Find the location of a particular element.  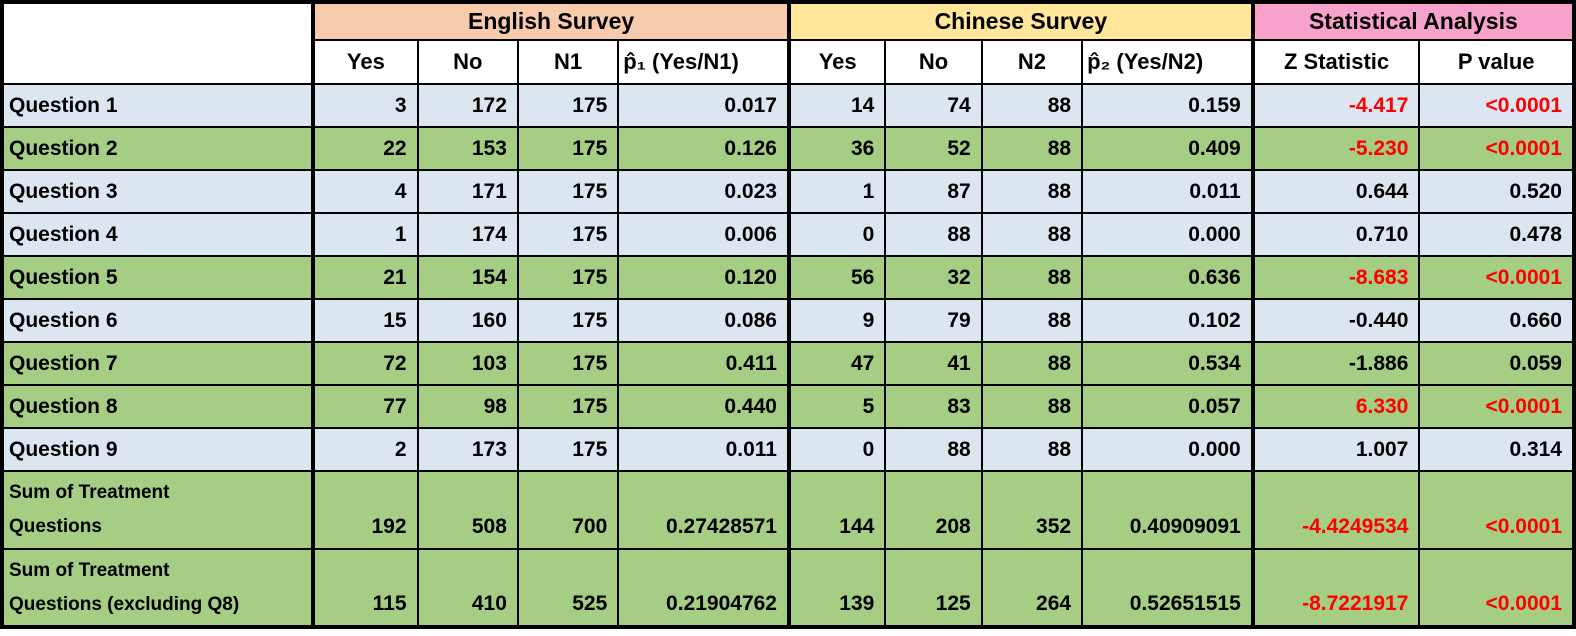

cell: 9 is located at coordinates (836, 320).